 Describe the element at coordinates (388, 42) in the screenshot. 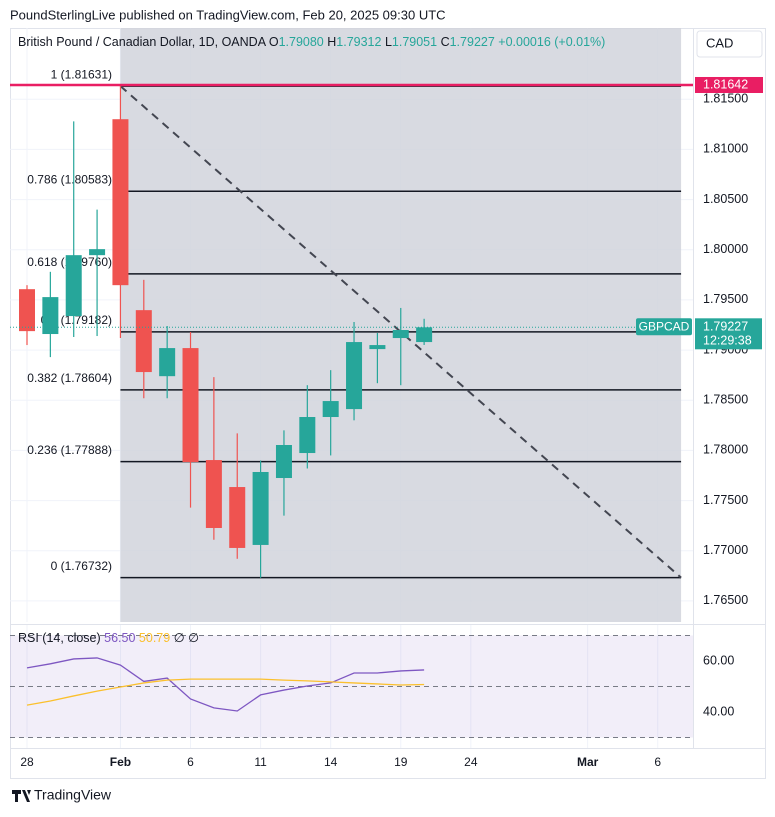

I see `ohlc-key: L` at that location.